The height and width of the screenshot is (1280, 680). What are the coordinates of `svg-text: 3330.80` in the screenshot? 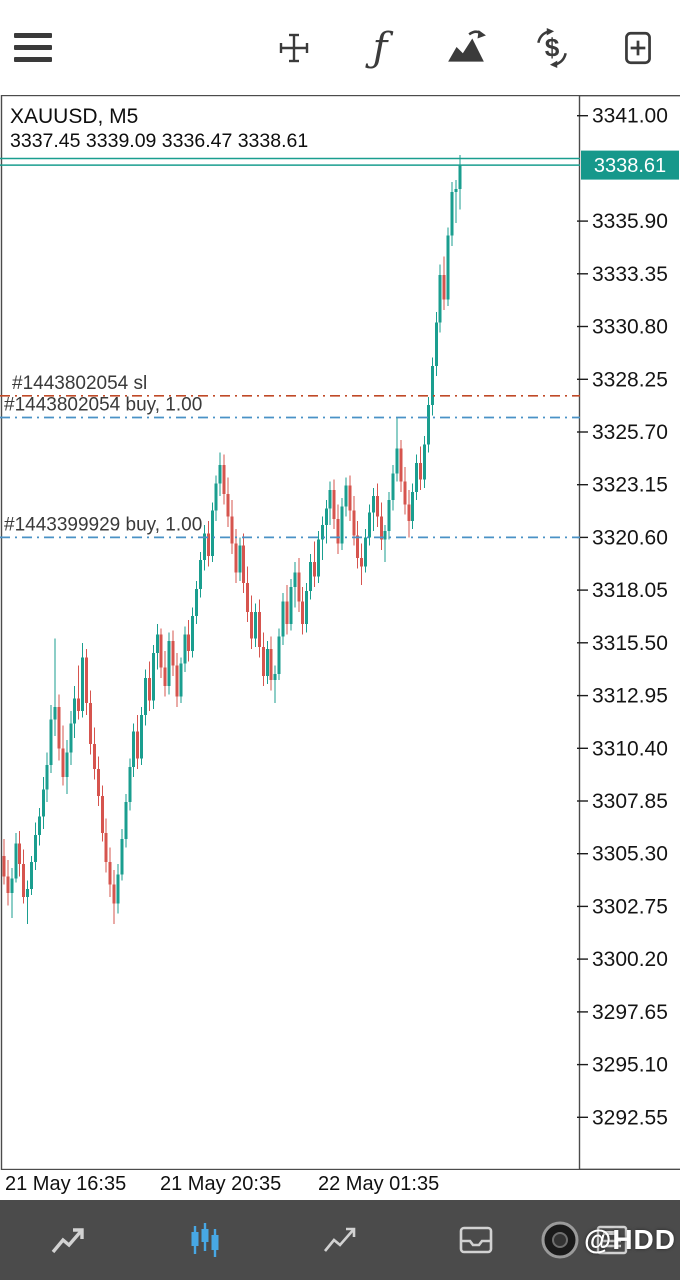 It's located at (630, 327).